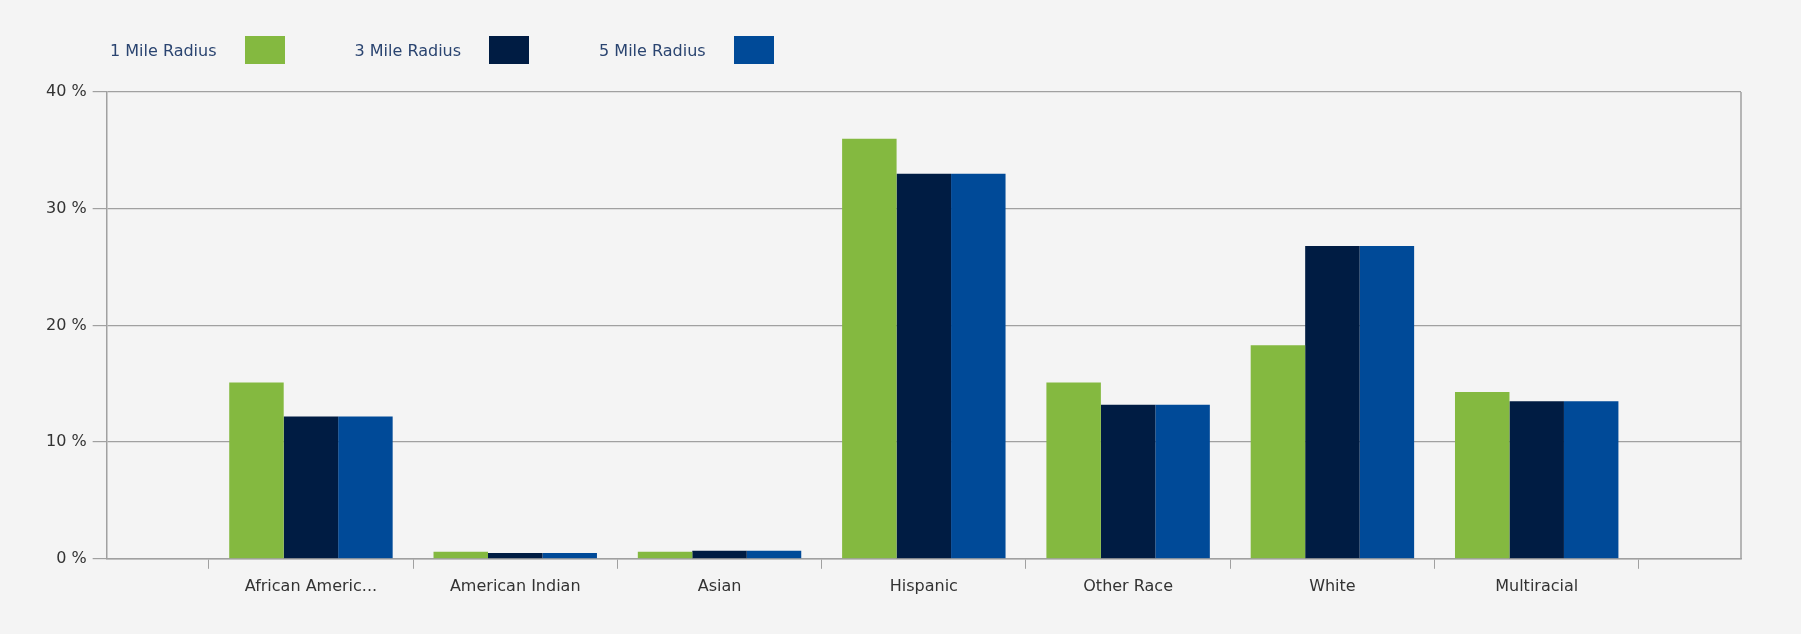 This screenshot has height=634, width=1801. Describe the element at coordinates (71, 557) in the screenshot. I see `y-tick-label: 0 %` at that location.